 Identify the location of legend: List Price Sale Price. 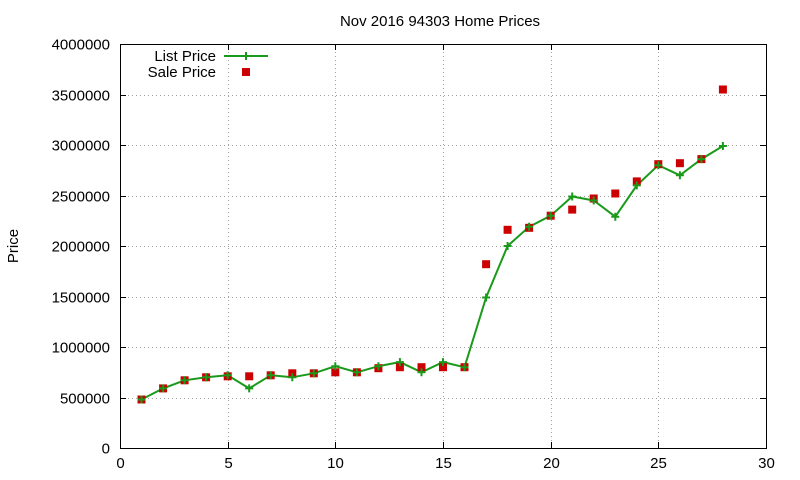
(208, 64).